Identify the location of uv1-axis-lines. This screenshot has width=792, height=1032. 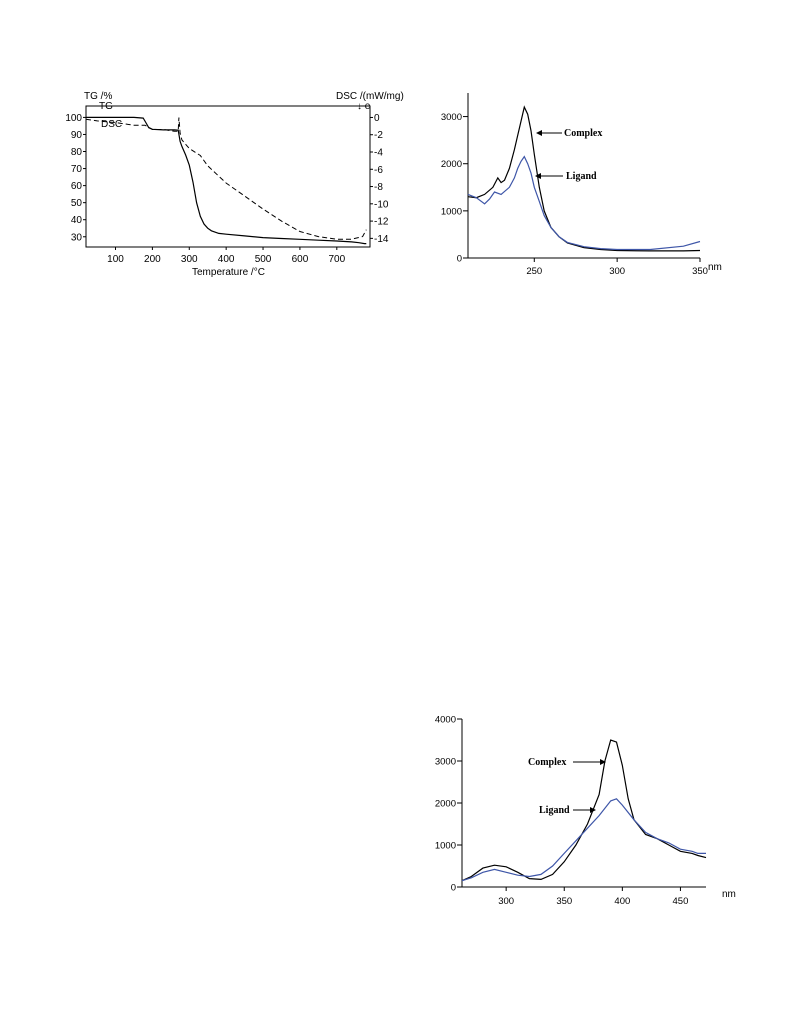
(583, 176).